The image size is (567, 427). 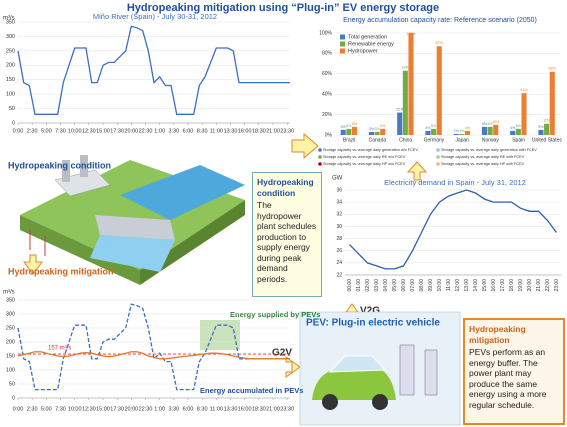 What do you see at coordinates (548, 285) in the screenshot?
I see `x-tick-label: 22:00` at bounding box center [548, 285].